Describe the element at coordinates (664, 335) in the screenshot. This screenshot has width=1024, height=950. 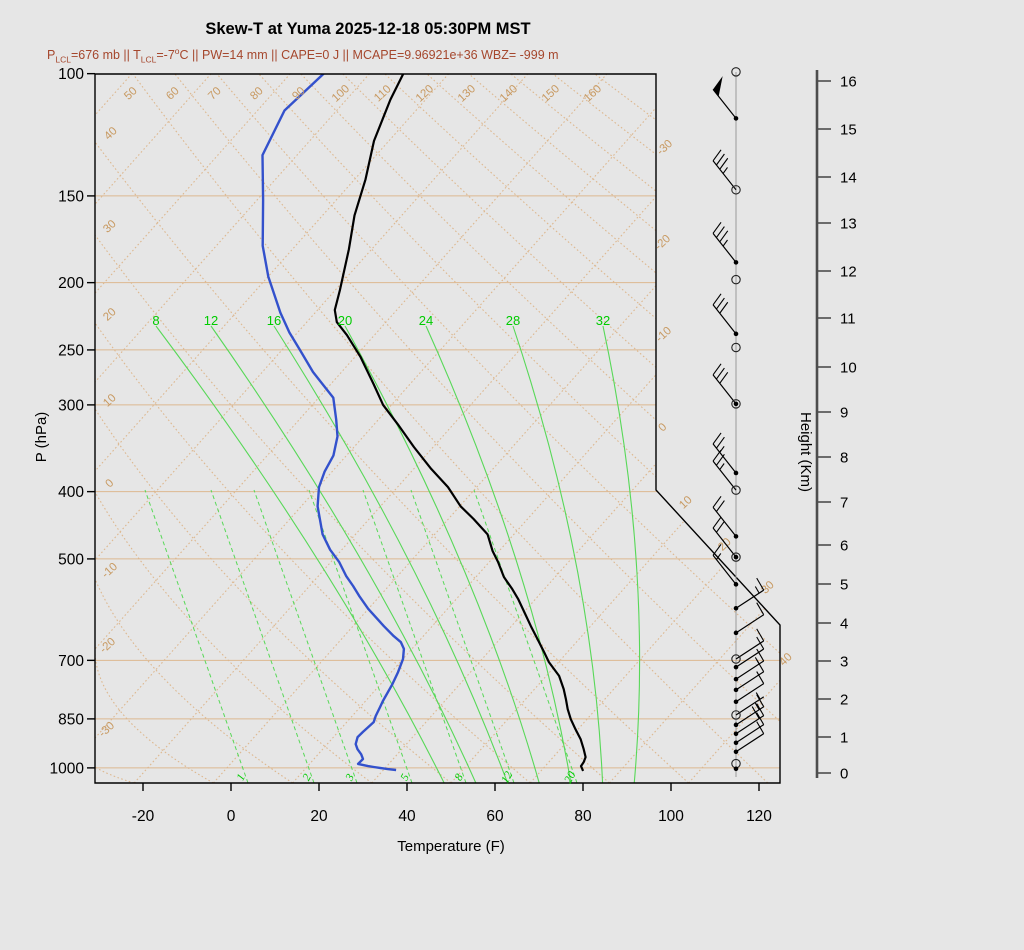
I see `isotherm-label: -10` at that location.